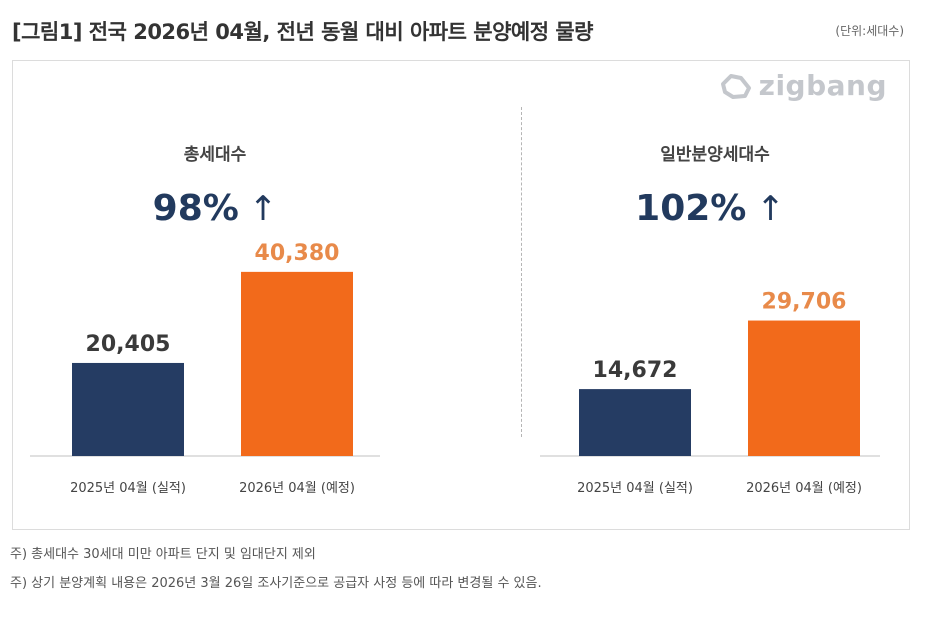 Image resolution: width=932 pixels, height=619 pixels. I want to click on change-general: 102% ↑, so click(710, 208).